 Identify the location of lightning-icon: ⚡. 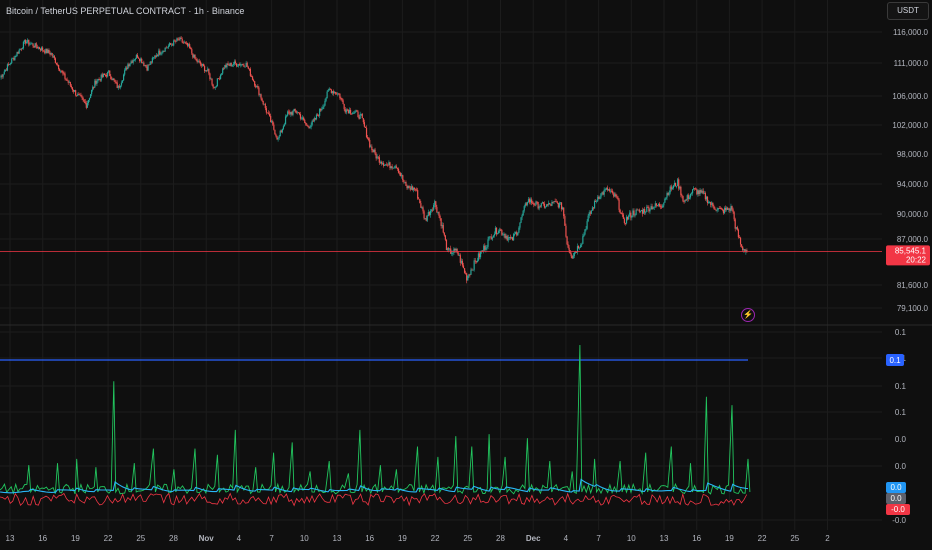
(748, 315).